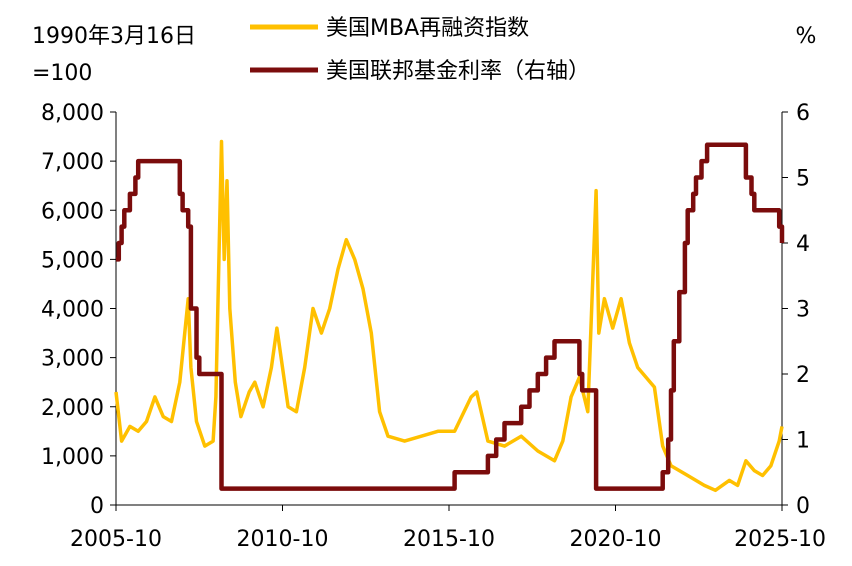 The image size is (852, 566). What do you see at coordinates (803, 310) in the screenshot?
I see `right-tick-label: 3` at bounding box center [803, 310].